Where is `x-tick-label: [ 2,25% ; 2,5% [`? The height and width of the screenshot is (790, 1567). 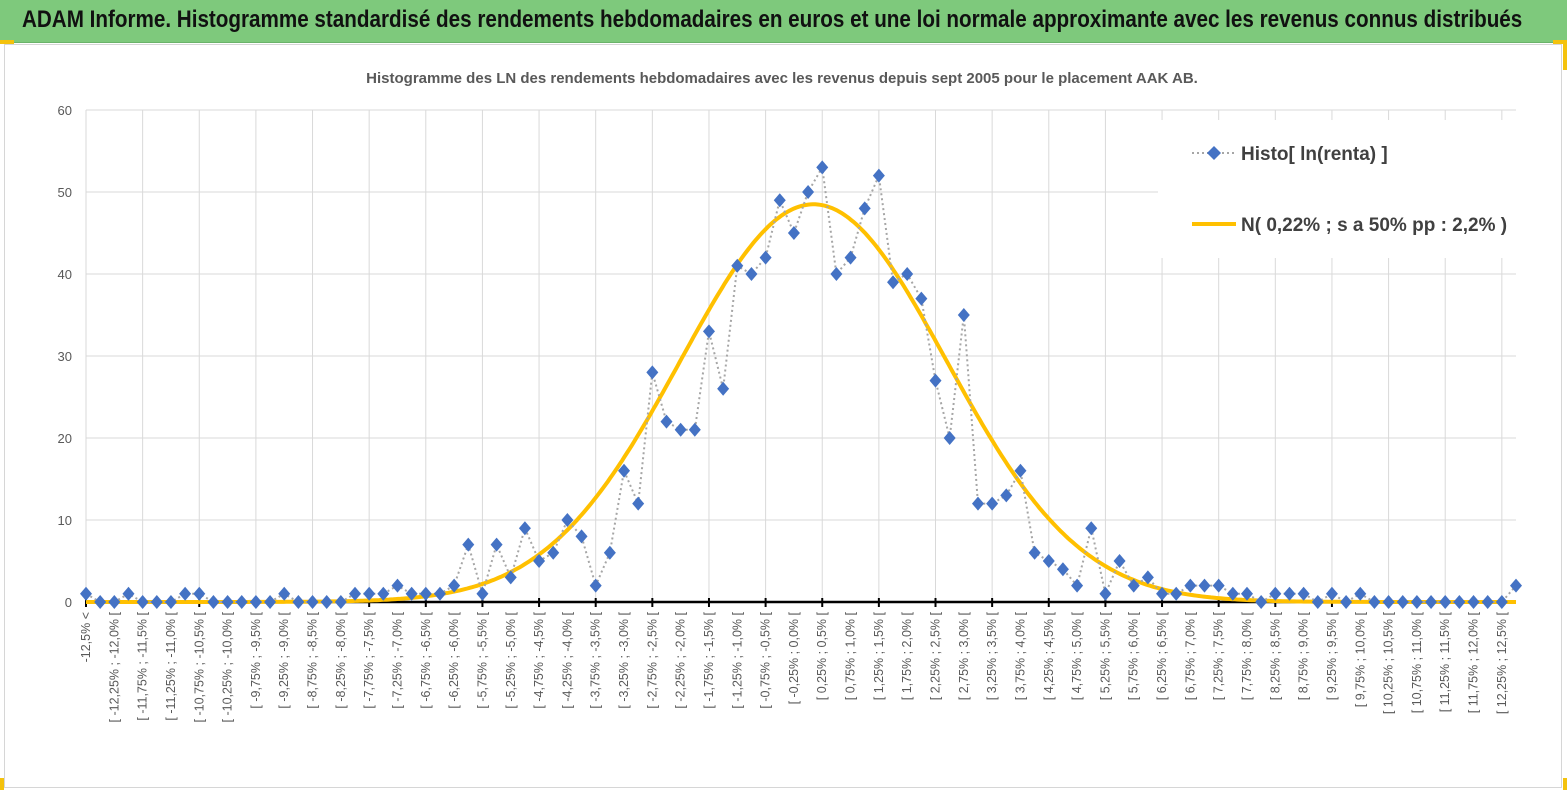 x-tick-label: [ 2,25% ; 2,5% [ is located at coordinates (936, 655).